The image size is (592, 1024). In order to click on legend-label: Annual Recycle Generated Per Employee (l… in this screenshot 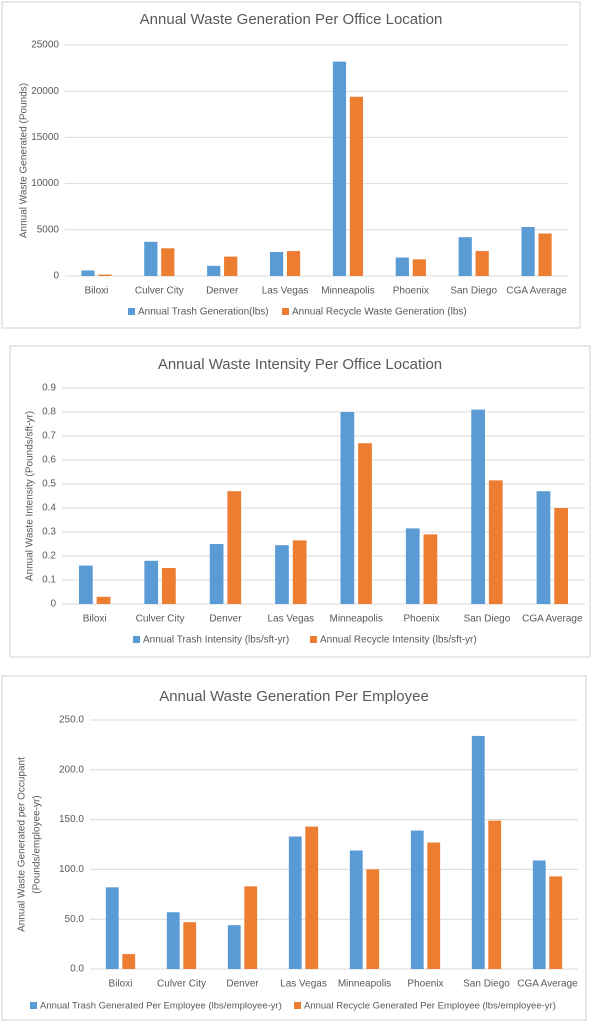, I will do `click(430, 1006)`.